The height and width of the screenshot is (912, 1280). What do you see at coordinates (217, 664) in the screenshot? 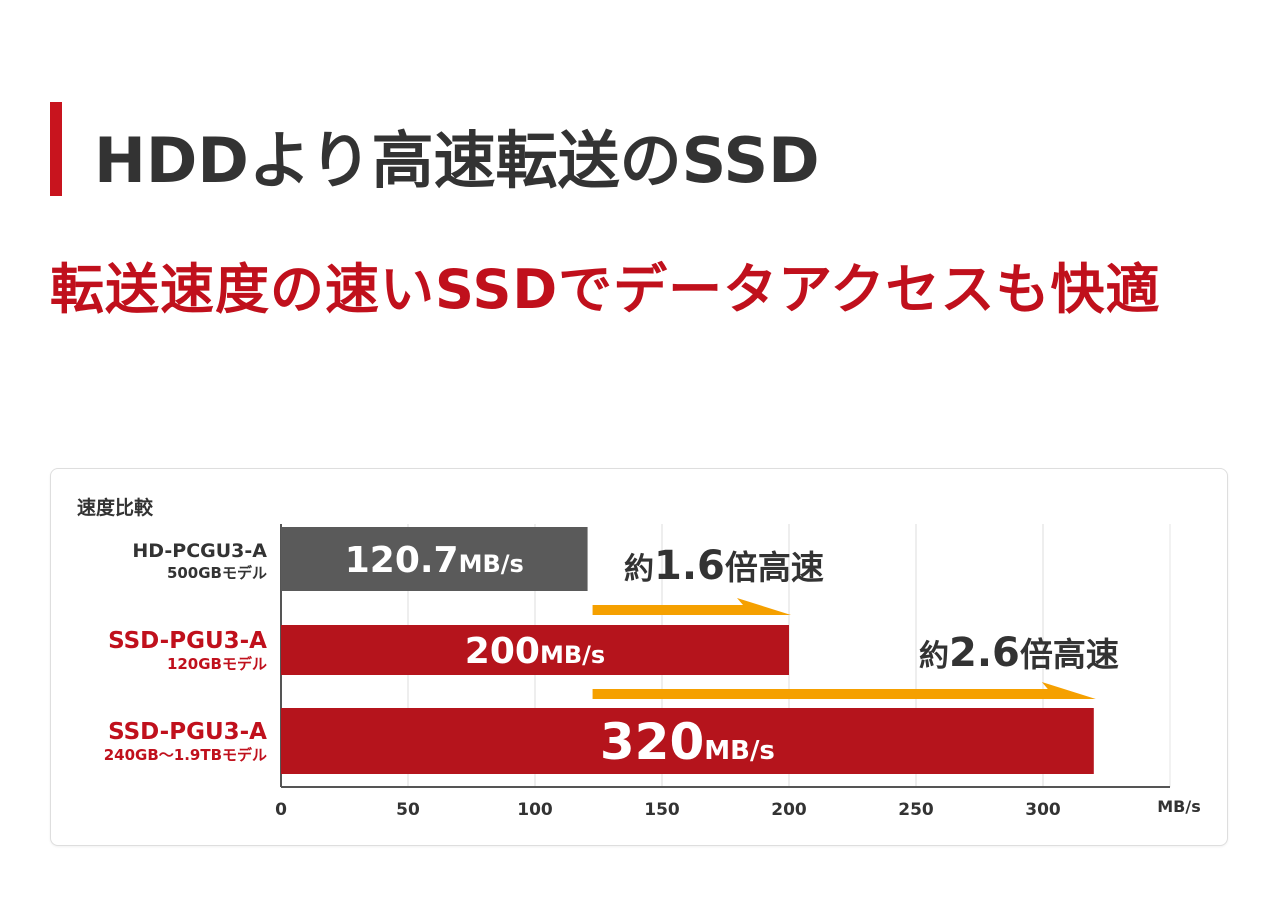
I see `category-sub-label: 120GBモデル` at bounding box center [217, 664].